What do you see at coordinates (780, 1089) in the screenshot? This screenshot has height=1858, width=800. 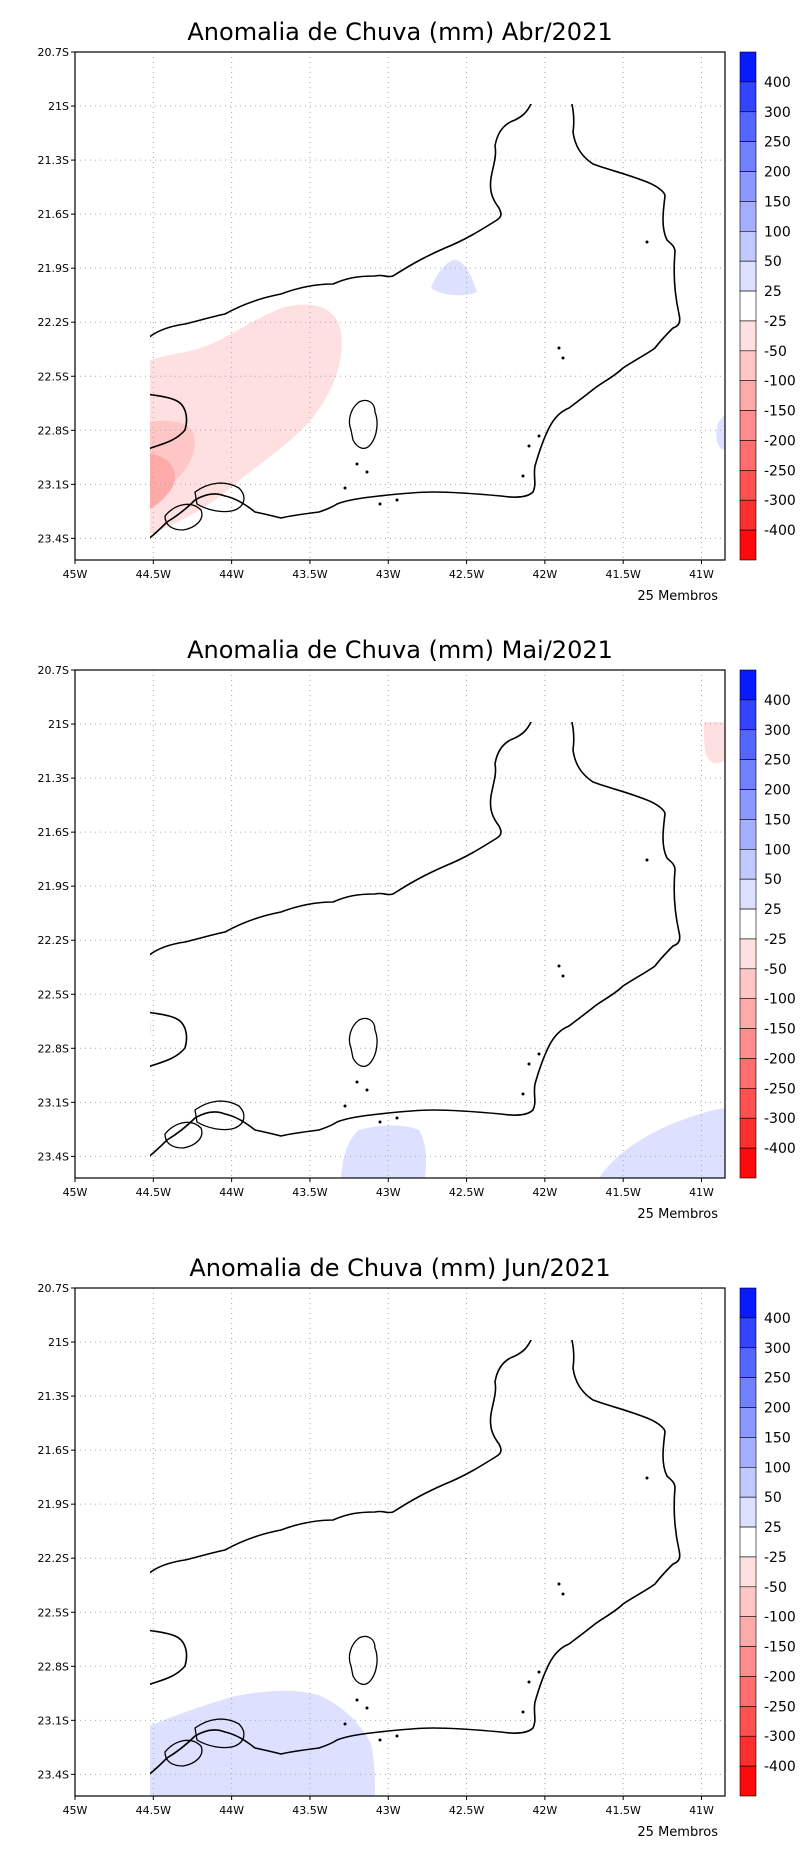 I see `colorbar-label: -250` at bounding box center [780, 1089].